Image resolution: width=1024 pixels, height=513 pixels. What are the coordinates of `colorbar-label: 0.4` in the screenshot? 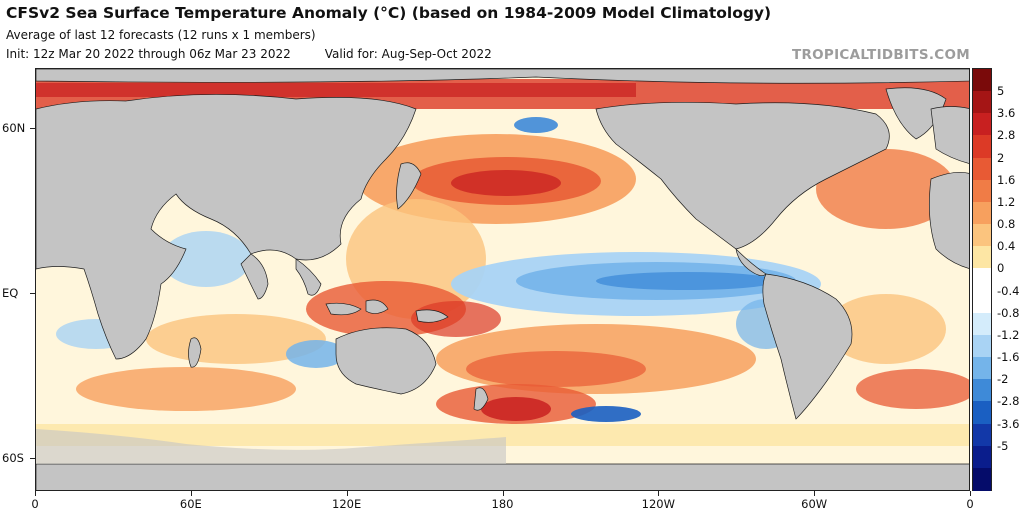 It's located at (1006, 246).